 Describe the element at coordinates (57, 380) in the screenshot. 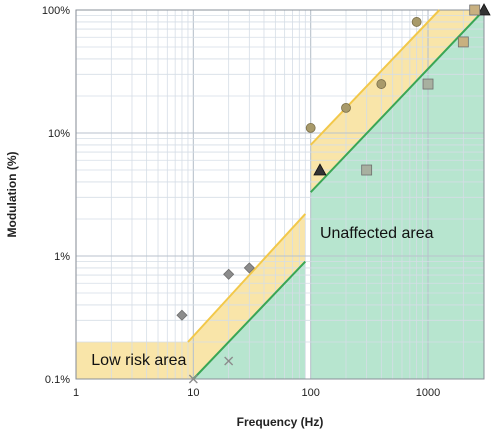

I see `y-tick-label: 0.1%` at that location.